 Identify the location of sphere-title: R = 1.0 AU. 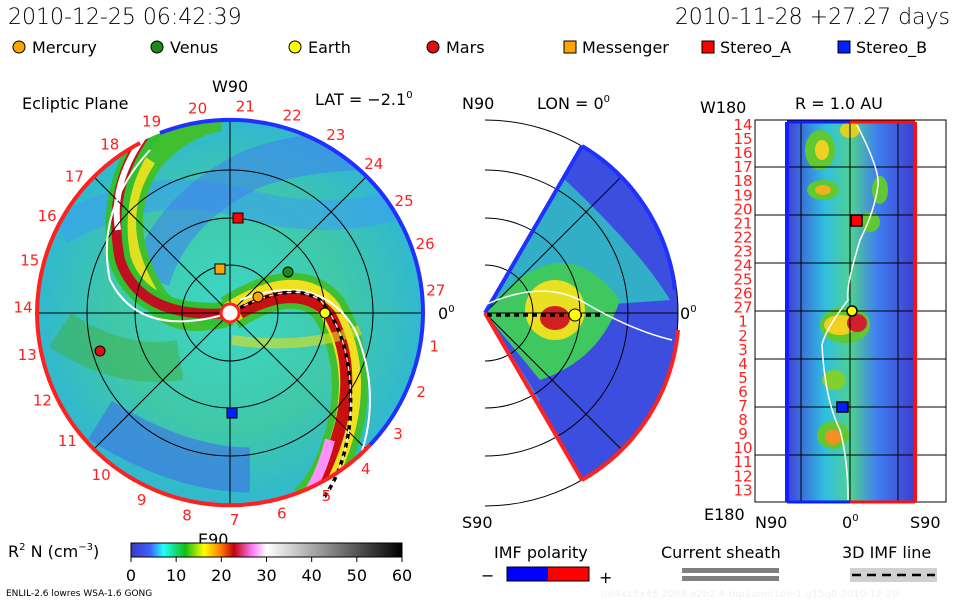
(839, 103).